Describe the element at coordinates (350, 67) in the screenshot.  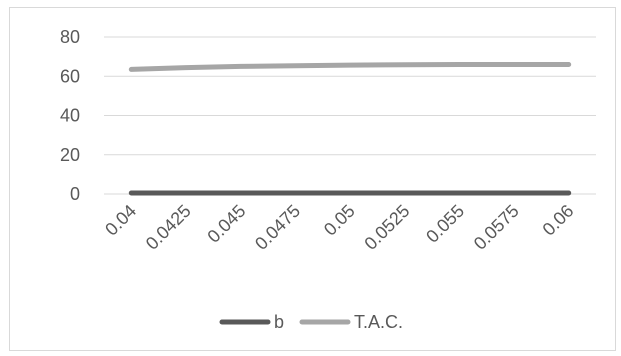
I see `series-line-tac` at that location.